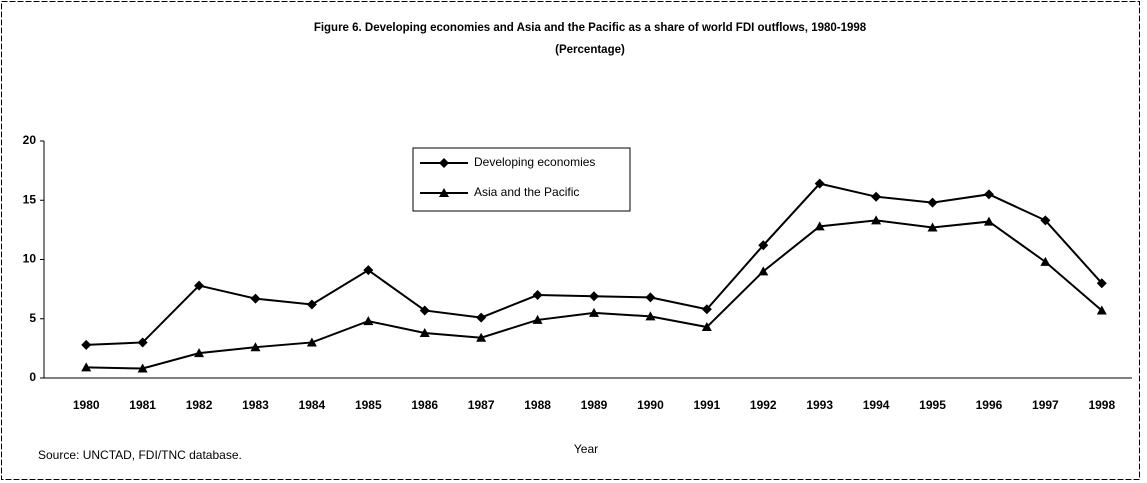  What do you see at coordinates (594, 405) in the screenshot?
I see `x-tick-label: 1989` at bounding box center [594, 405].